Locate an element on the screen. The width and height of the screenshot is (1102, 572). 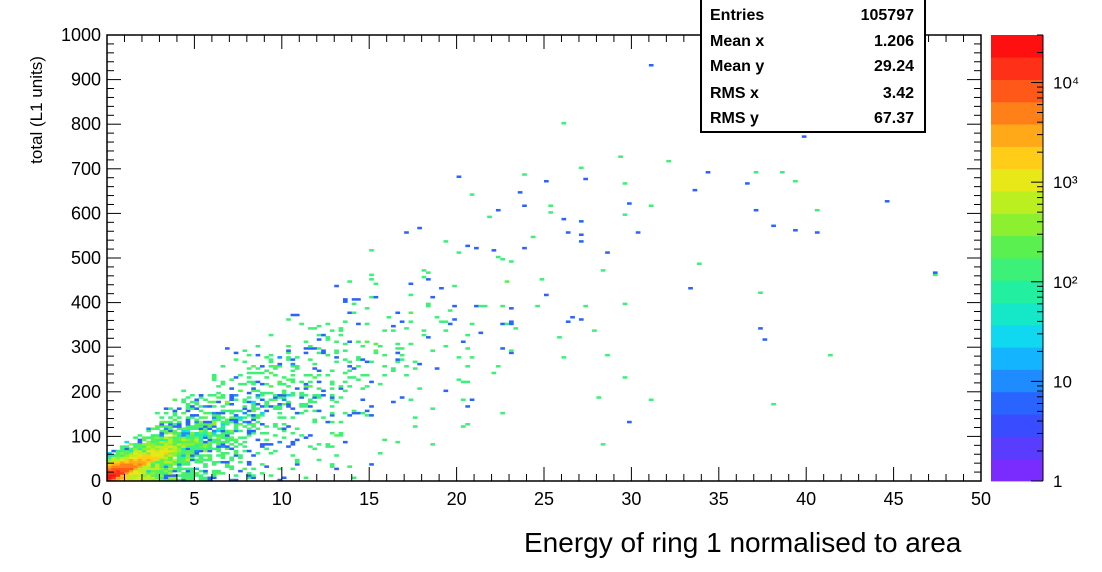
y-tick-label: 700 is located at coordinates (86, 169).